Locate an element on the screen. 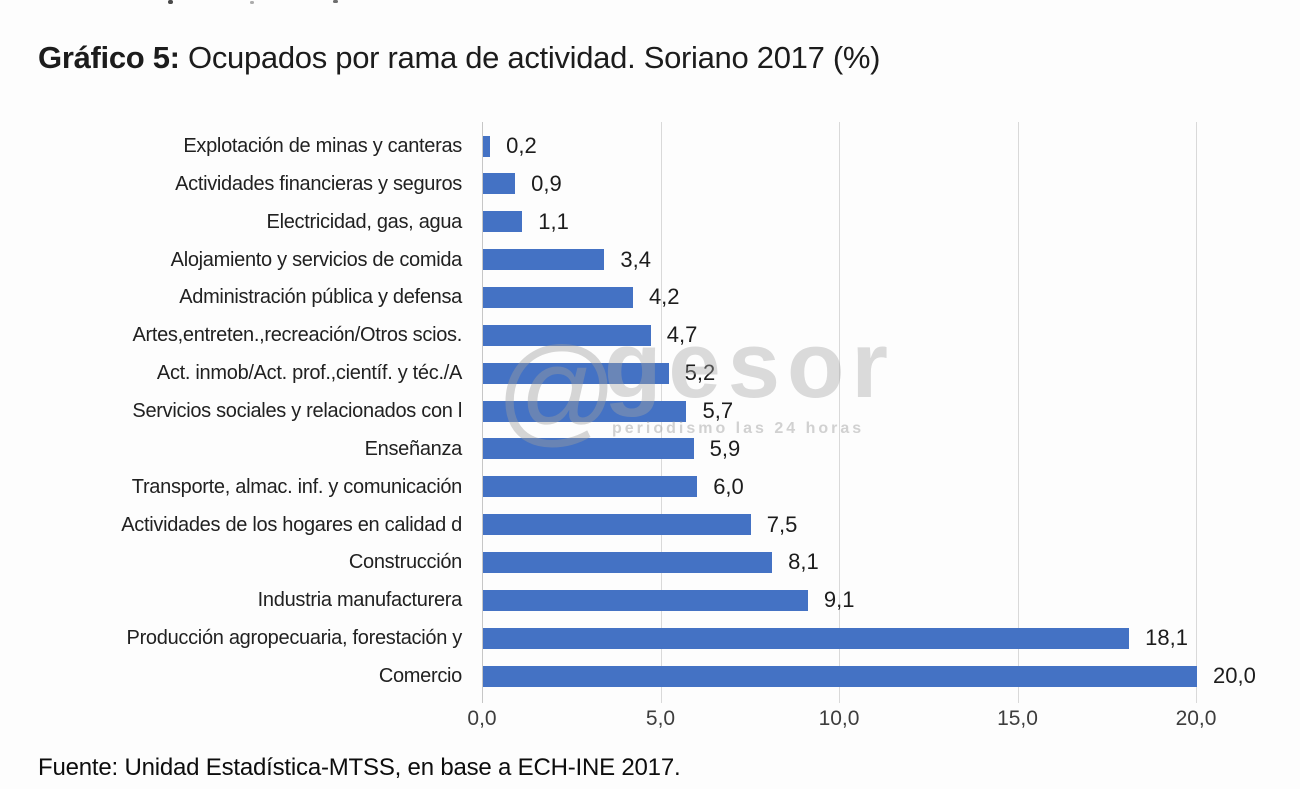 The width and height of the screenshot is (1300, 789). value-label: 20,0 is located at coordinates (1234, 676).